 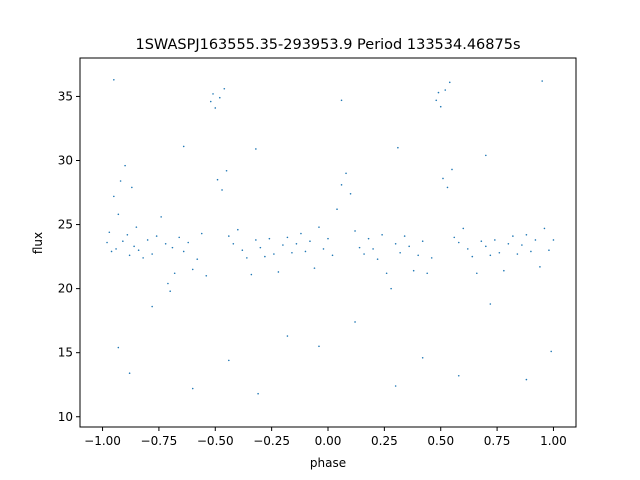 What do you see at coordinates (65, 161) in the screenshot?
I see `y-tick-label: 30` at bounding box center [65, 161].